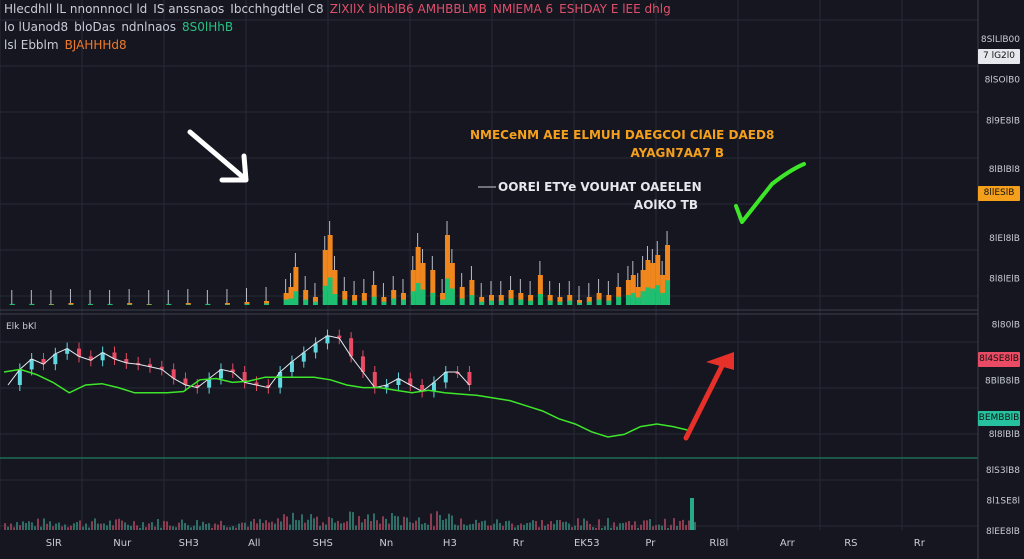 The width and height of the screenshot is (1024, 559). Describe the element at coordinates (218, 156) in the screenshot. I see `arrow-down-right-icon` at that location.